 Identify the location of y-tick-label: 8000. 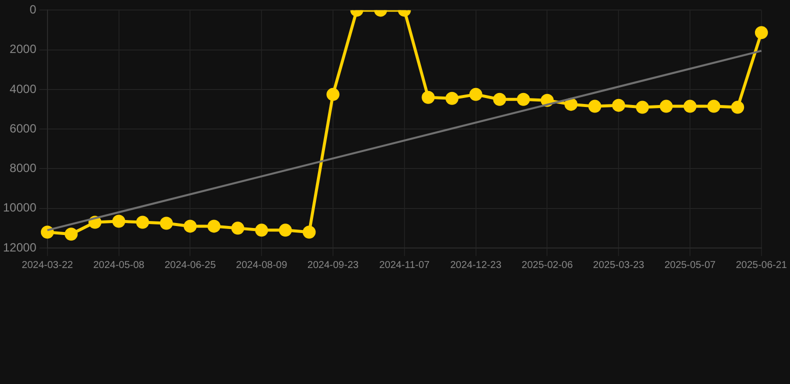
(23, 168).